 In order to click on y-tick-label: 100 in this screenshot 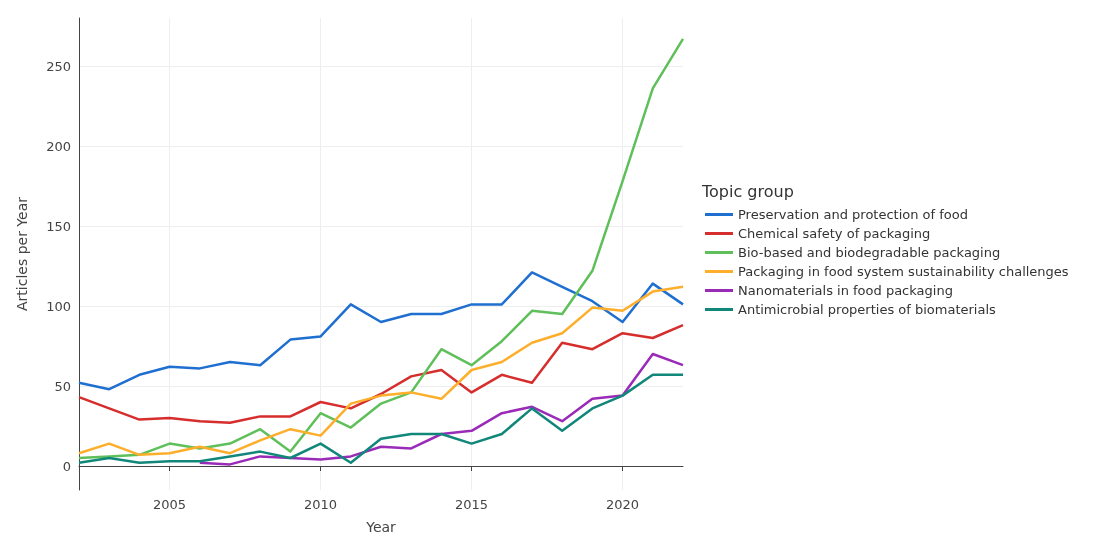, I will do `click(58, 306)`.